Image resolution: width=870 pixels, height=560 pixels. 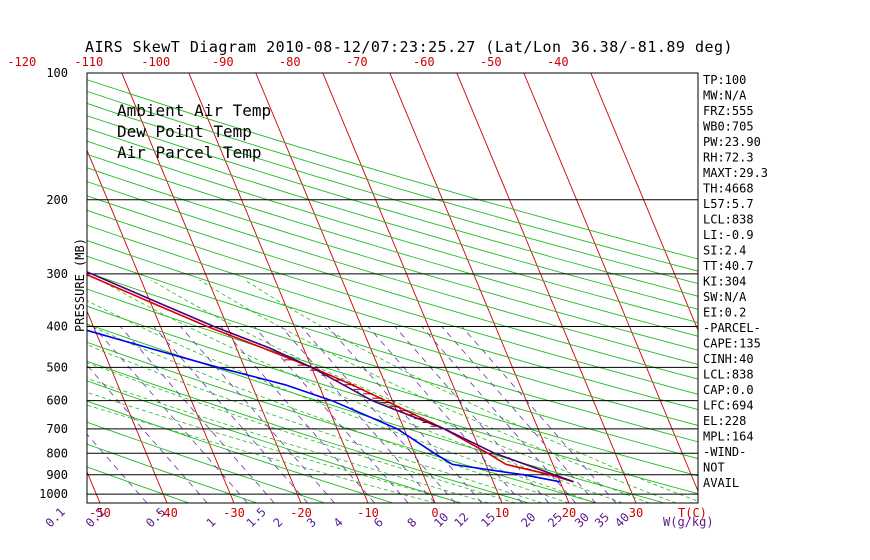 What do you see at coordinates (368, 513) in the screenshot?
I see `bottom-temp-tick-label: -10` at bounding box center [368, 513].